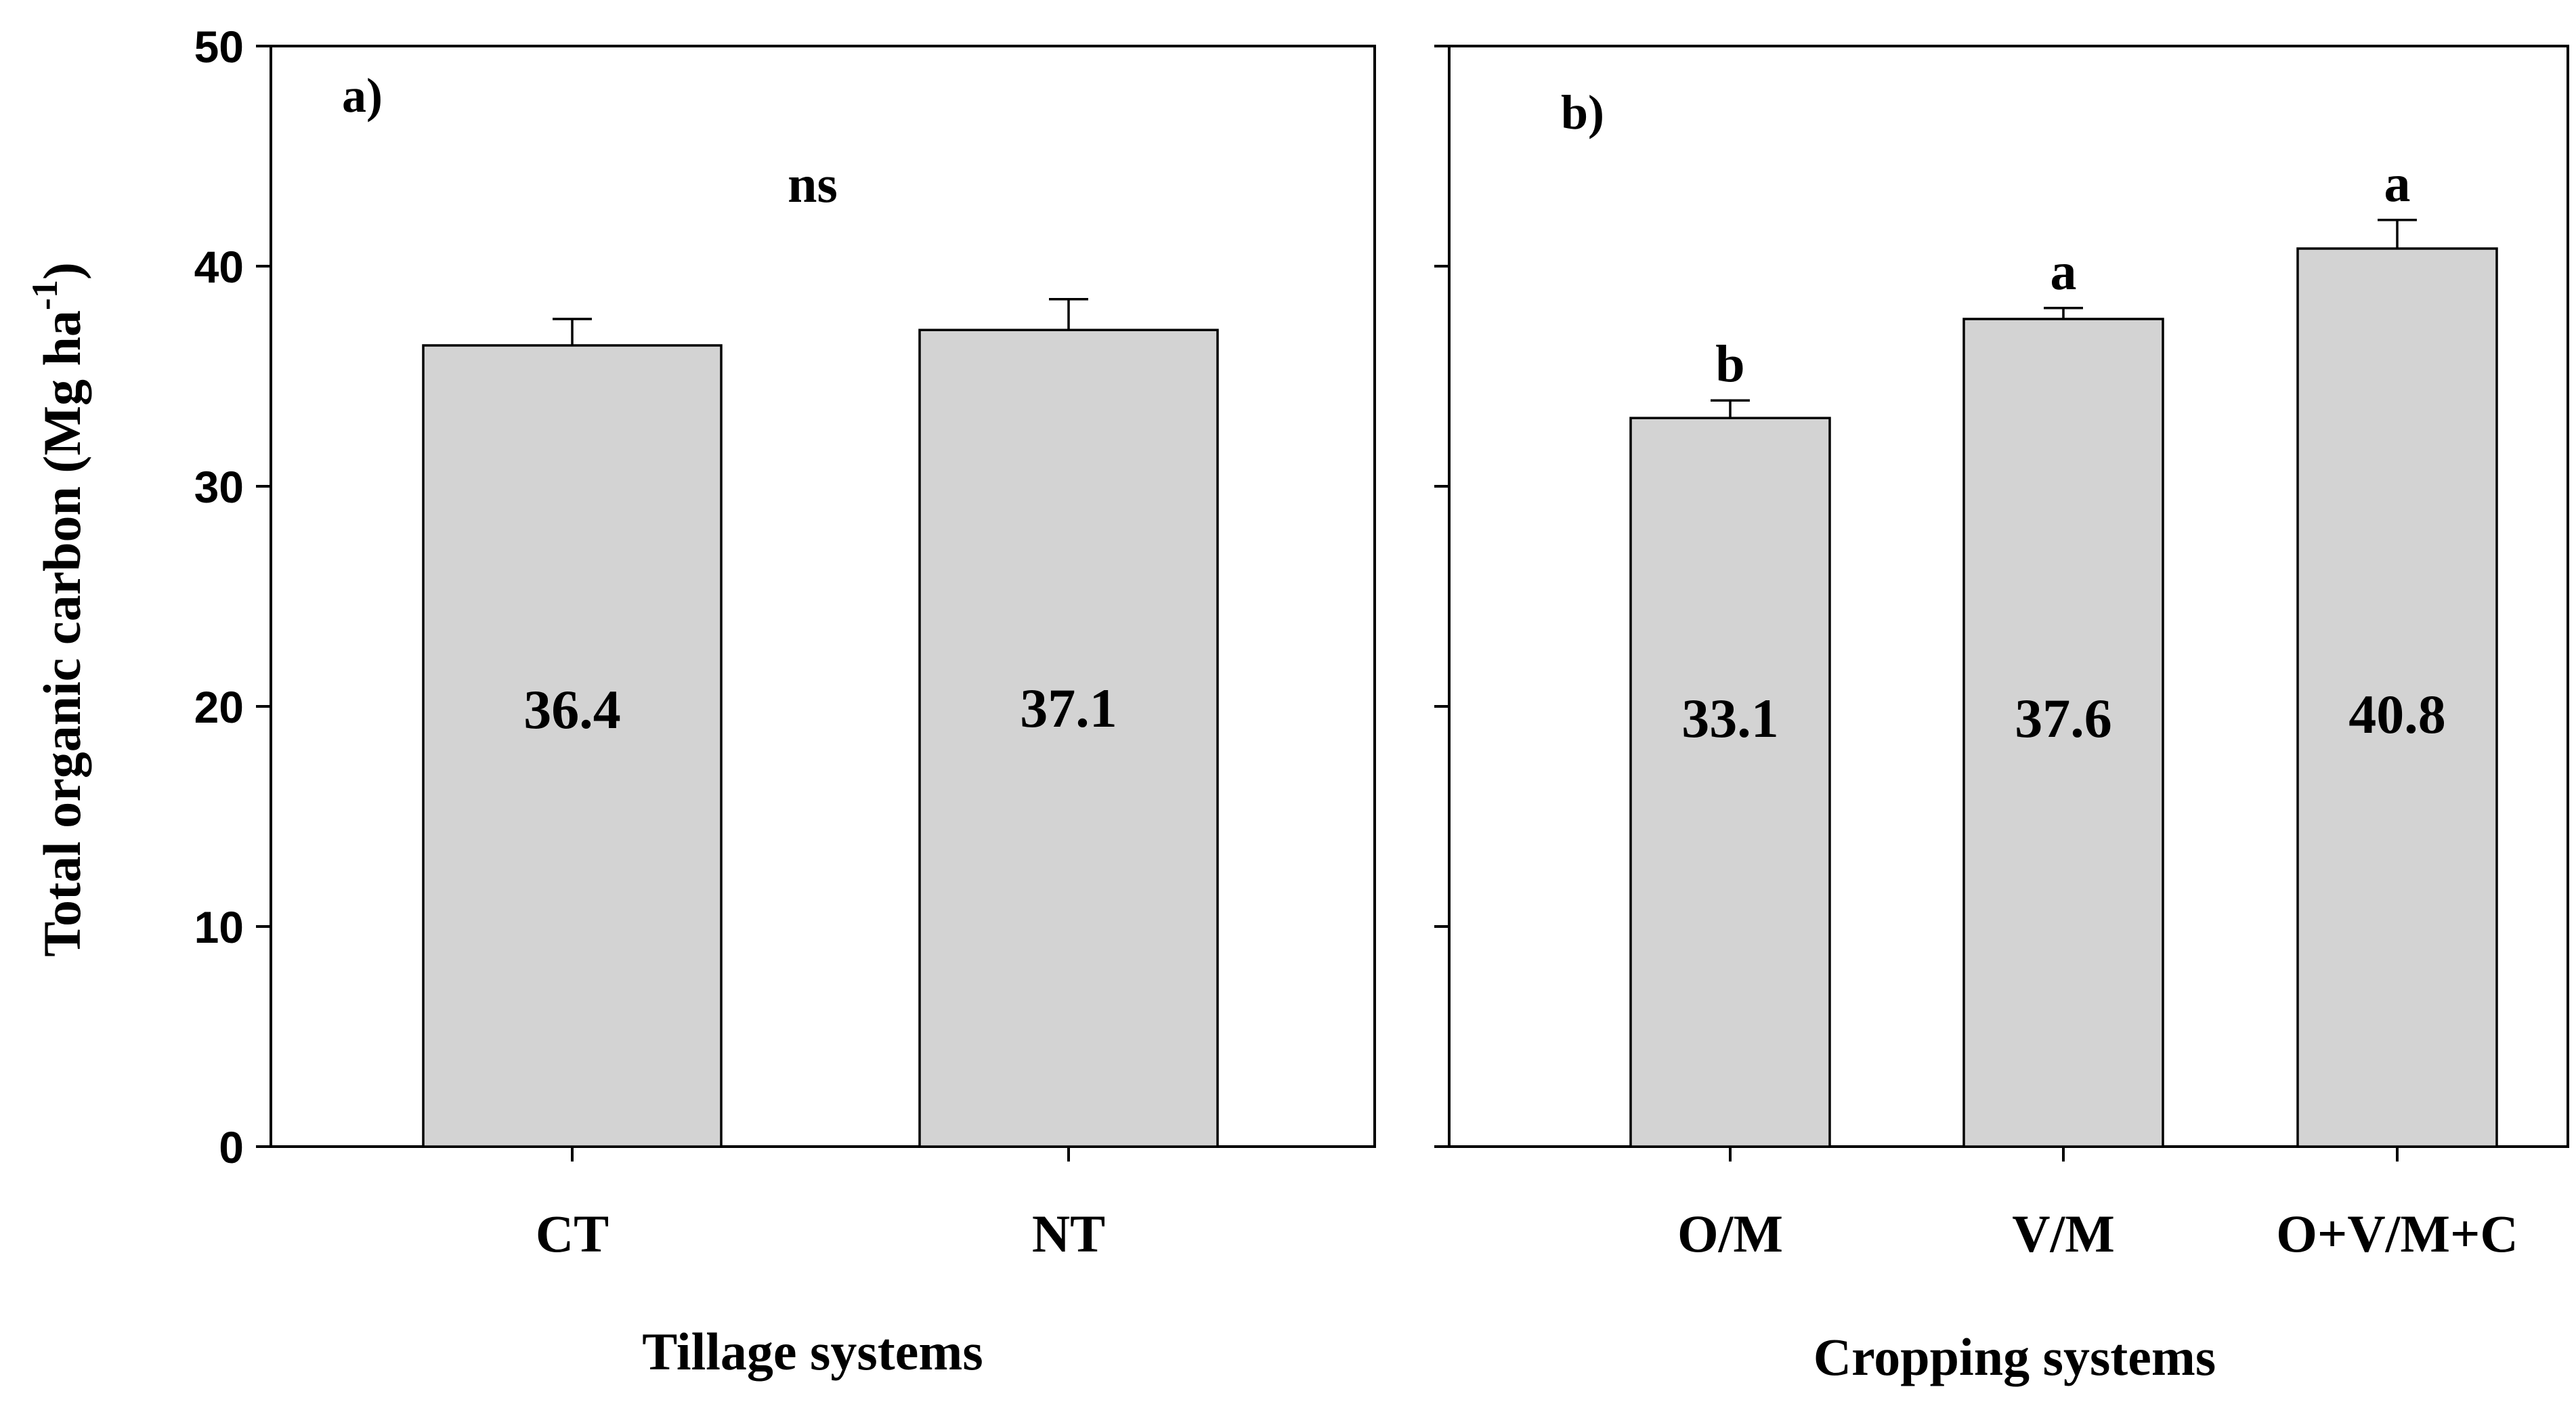  Describe the element at coordinates (62, 633) in the screenshot. I see `y-axis-title-main: Total organic carbon (Mg ha` at that location.